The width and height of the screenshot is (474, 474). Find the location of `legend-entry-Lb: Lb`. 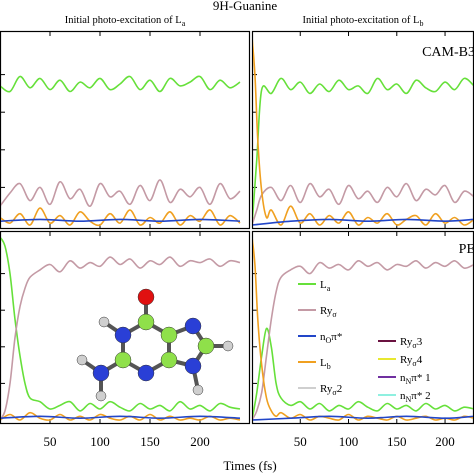

legend-entry-Lb: Lb is located at coordinates (314, 364).